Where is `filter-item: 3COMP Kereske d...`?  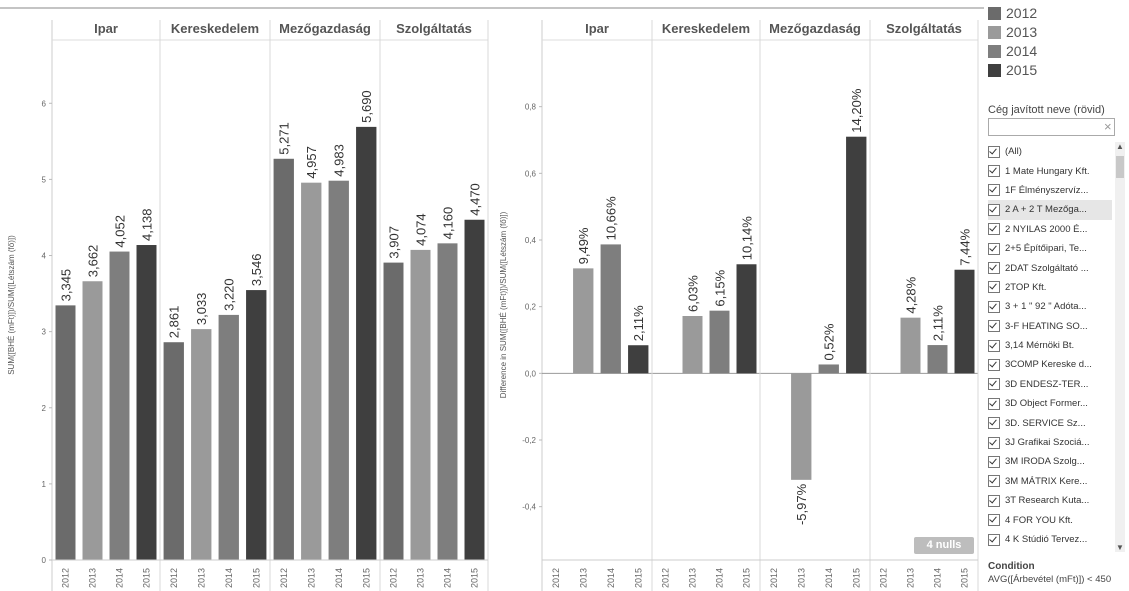 filter-item: 3COMP Kereske d... is located at coordinates (1050, 364).